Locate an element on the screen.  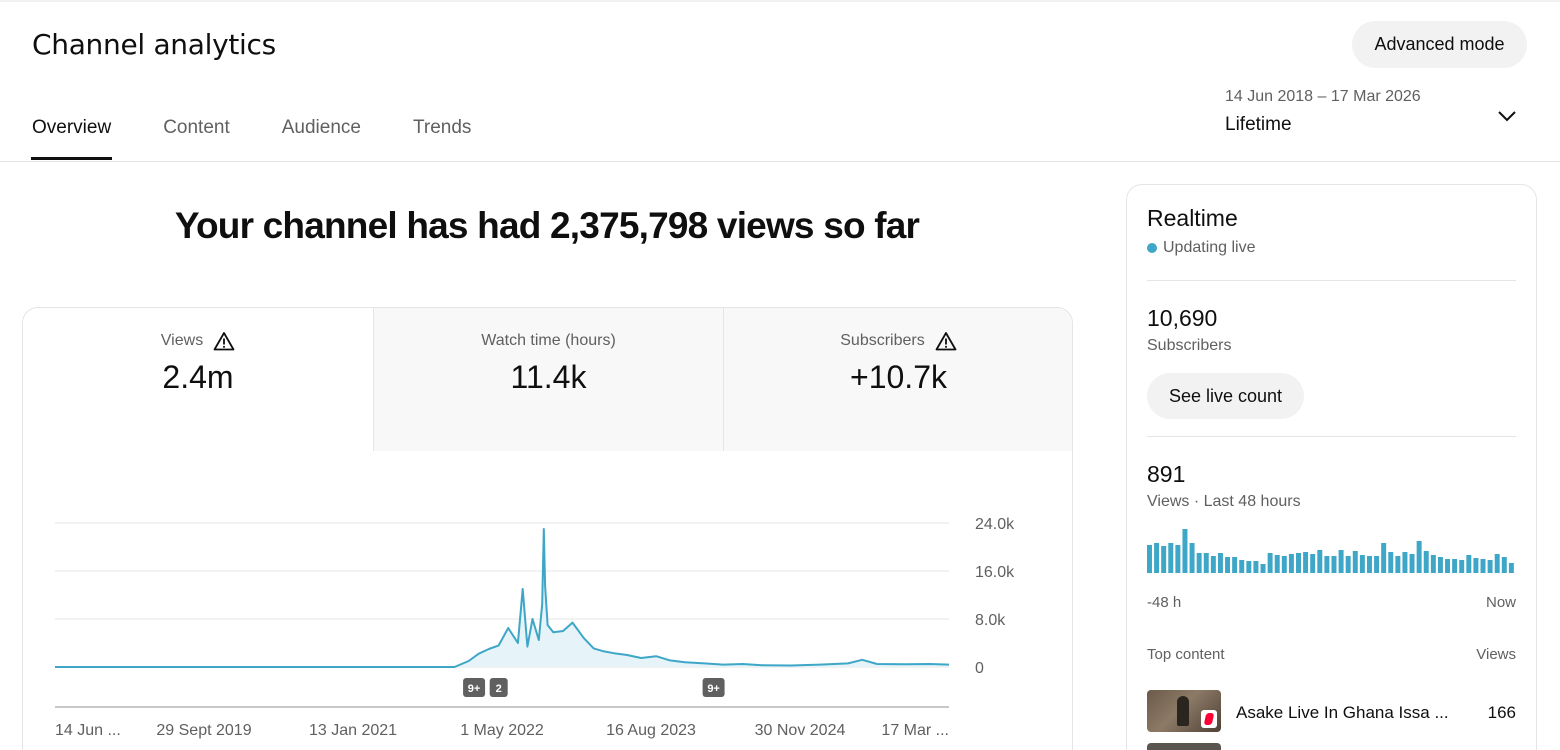
annotation-badge-label: 2 is located at coordinates (499, 689).